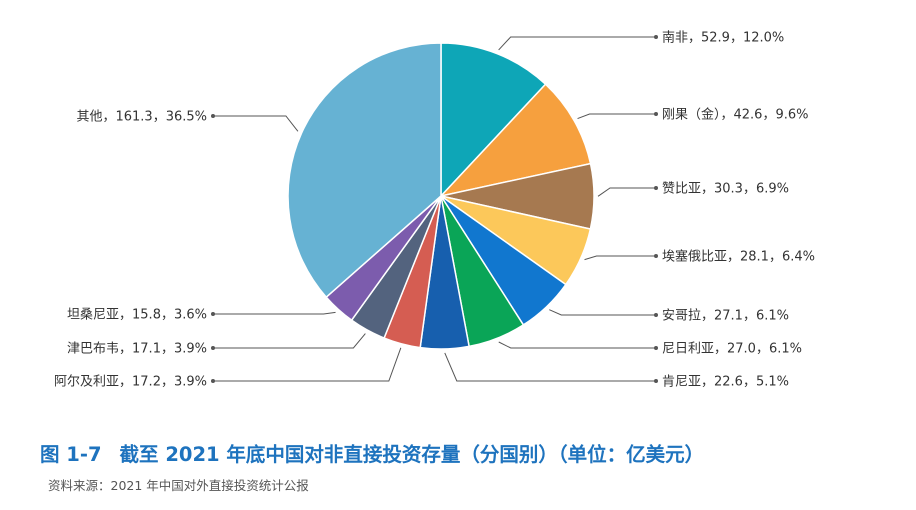 Image resolution: width=916 pixels, height=510 pixels. What do you see at coordinates (137, 315) in the screenshot?
I see `slice-label-10: 坦桑尼亚，15.8，3.6%` at bounding box center [137, 315].